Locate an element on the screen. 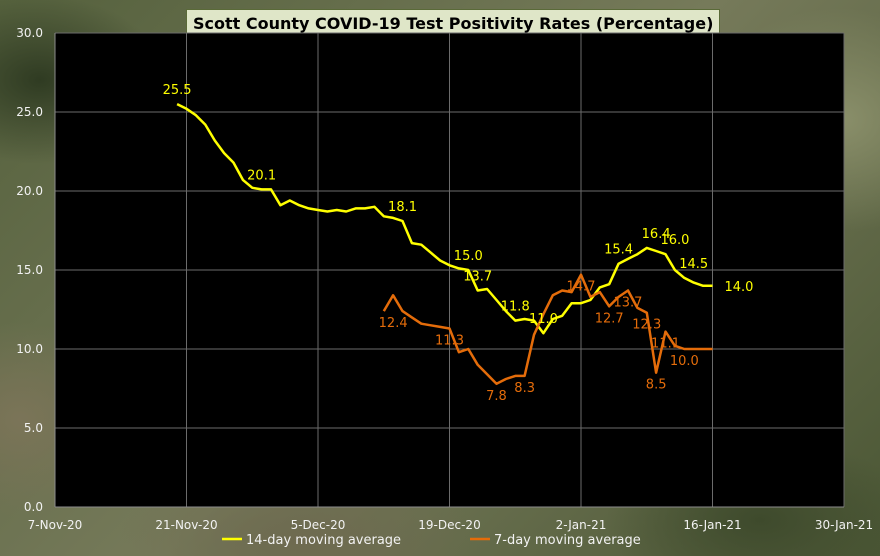 This screenshot has height=556, width=880. x-tick-label: 21-Nov-20 is located at coordinates (186, 525).